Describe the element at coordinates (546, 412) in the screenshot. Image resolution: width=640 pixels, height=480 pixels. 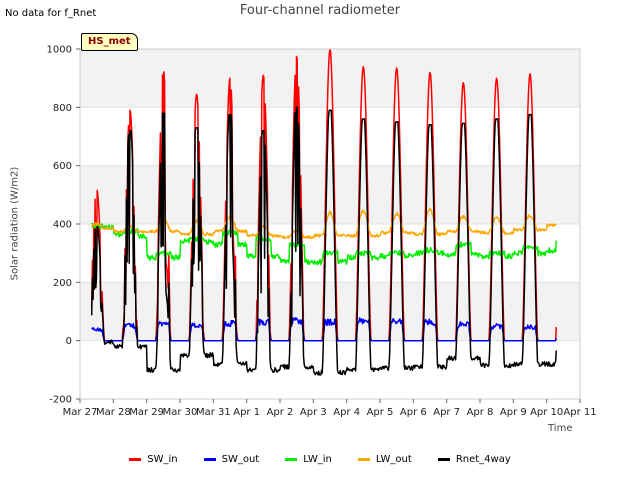
I see `x-tick-label: Apr 10` at that location.